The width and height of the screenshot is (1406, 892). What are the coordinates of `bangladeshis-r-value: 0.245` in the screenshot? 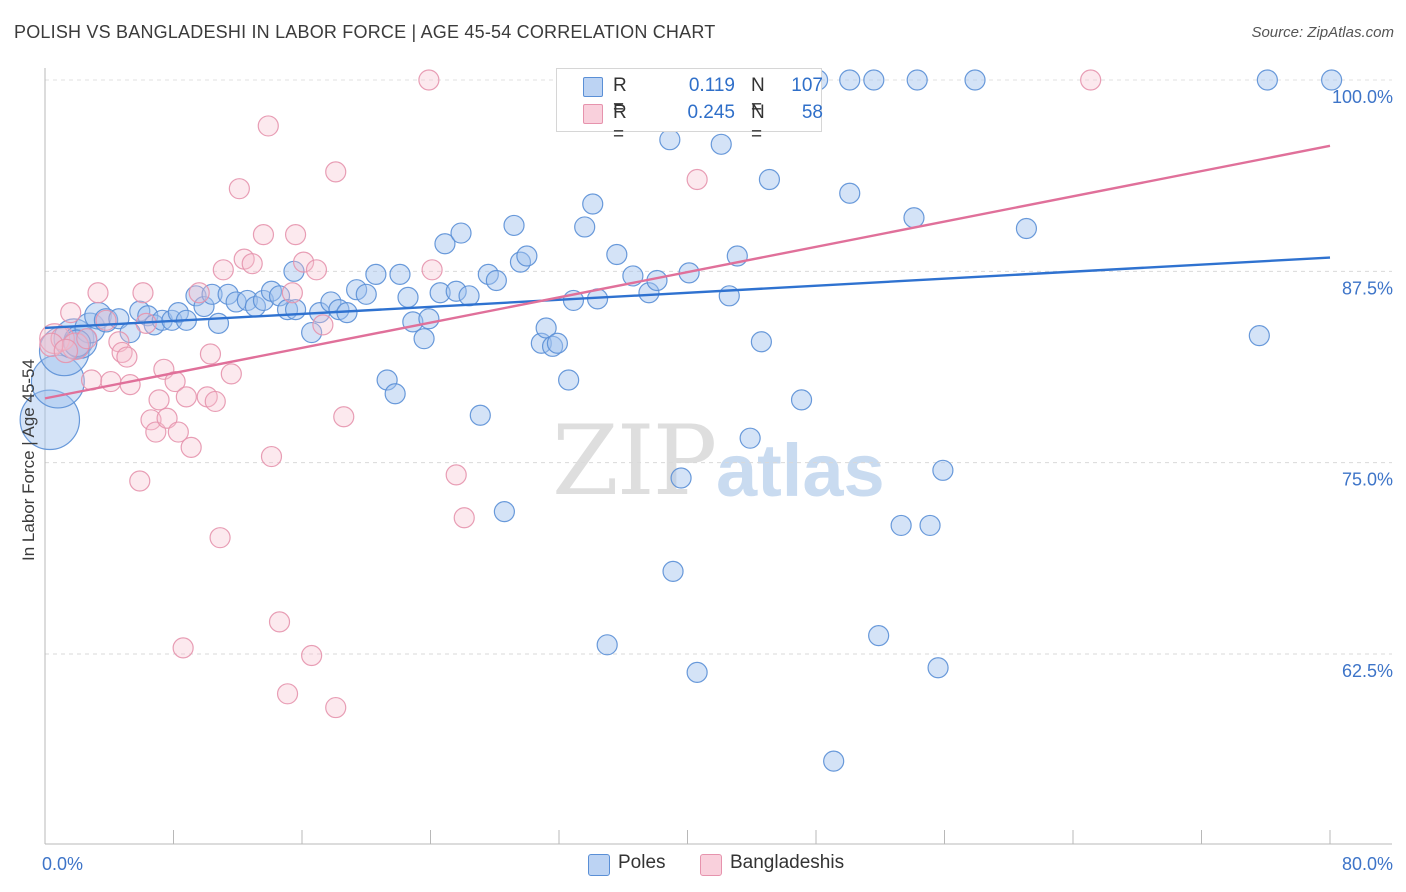 It's located at (711, 112).